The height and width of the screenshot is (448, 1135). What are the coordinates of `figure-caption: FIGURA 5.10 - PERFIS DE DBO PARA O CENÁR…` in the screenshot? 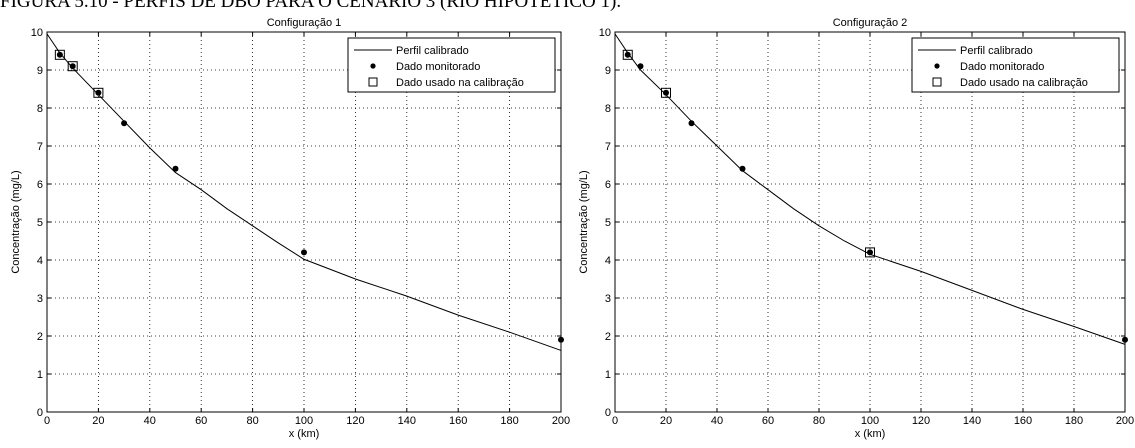 It's located at (567, 10).